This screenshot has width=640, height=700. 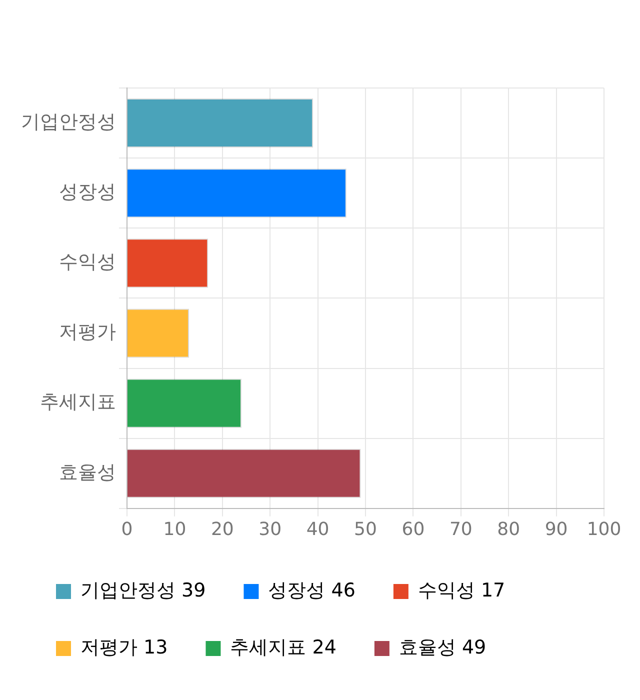 I want to click on x-tick-label: 50, so click(x=365, y=529).